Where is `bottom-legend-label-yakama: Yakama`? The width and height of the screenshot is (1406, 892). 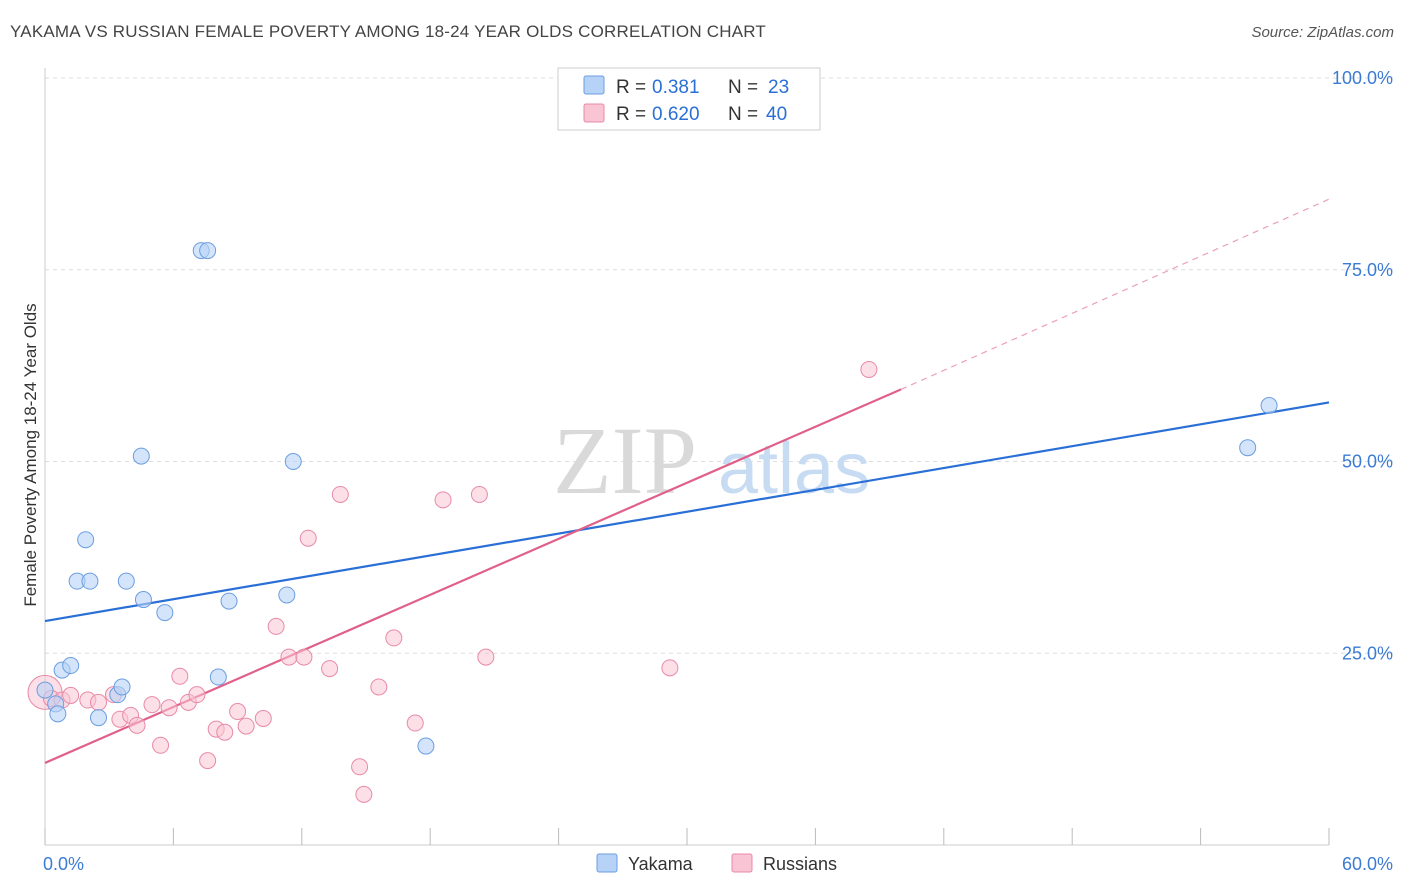
bottom-legend-label-yakama: Yakama is located at coordinates (661, 864).